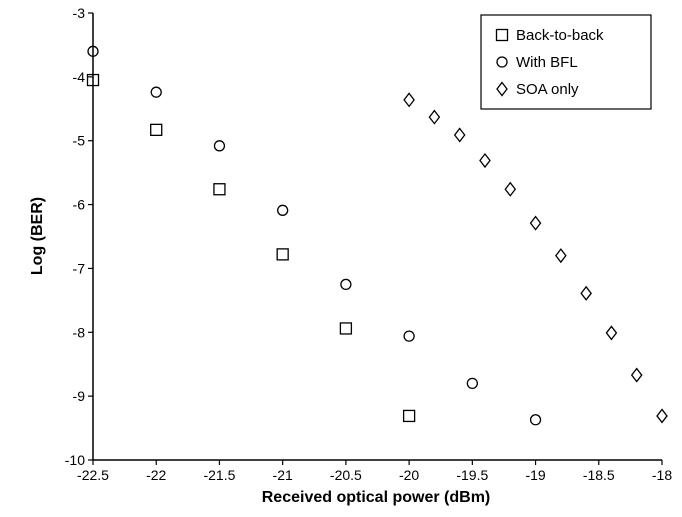 This screenshot has height=517, width=682. What do you see at coordinates (283, 475) in the screenshot?
I see `x-tick-label: -21` at bounding box center [283, 475].